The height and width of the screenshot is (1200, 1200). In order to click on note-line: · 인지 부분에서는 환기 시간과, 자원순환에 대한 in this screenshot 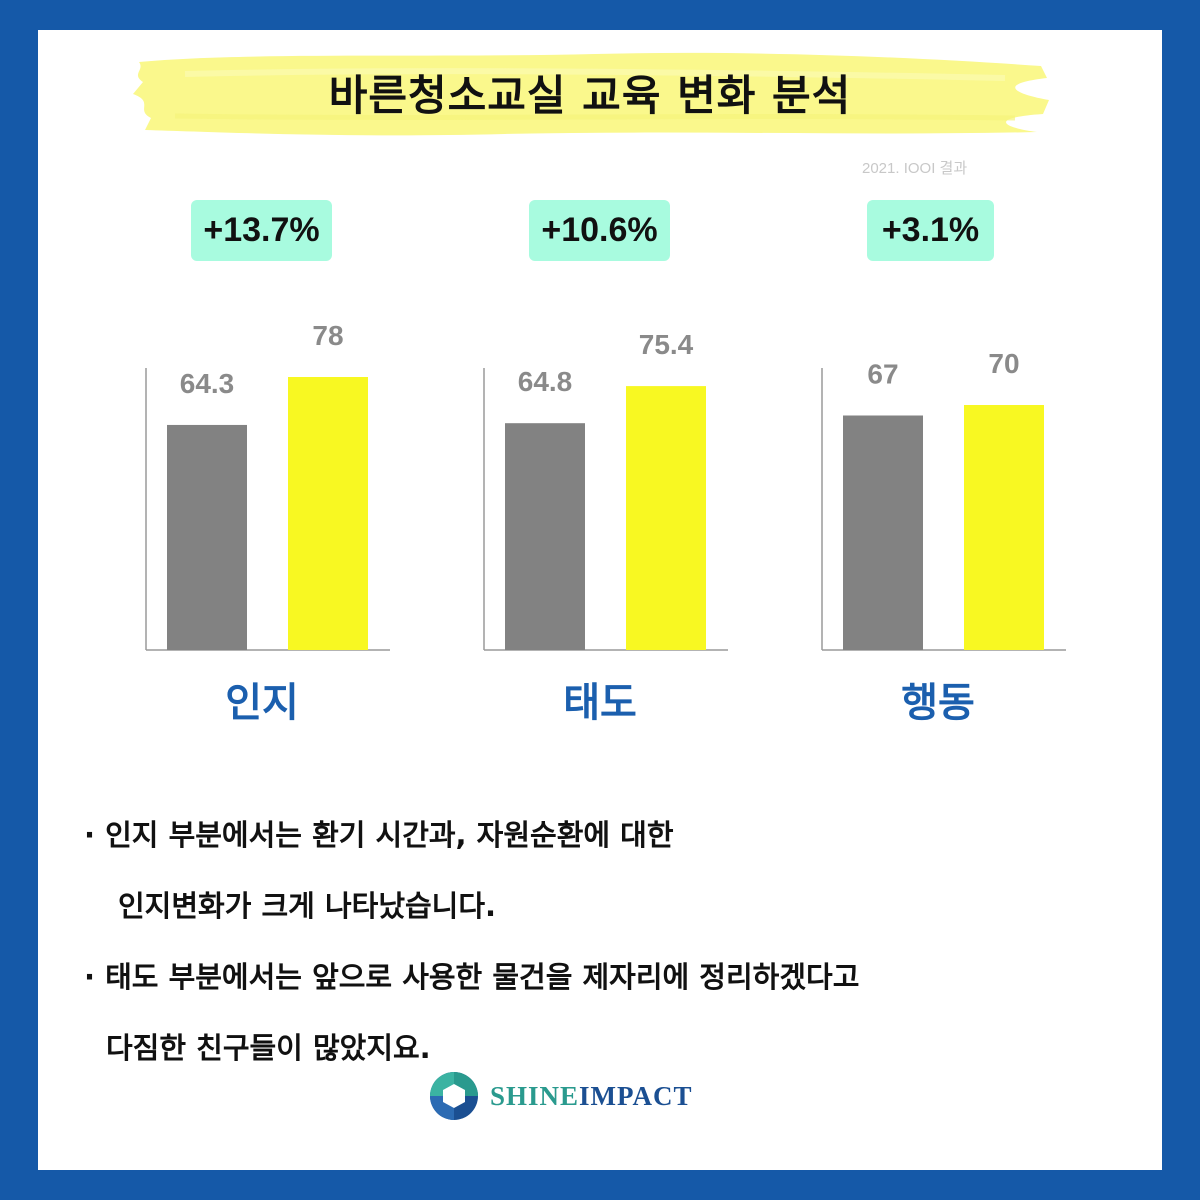, I will do `click(379, 835)`.